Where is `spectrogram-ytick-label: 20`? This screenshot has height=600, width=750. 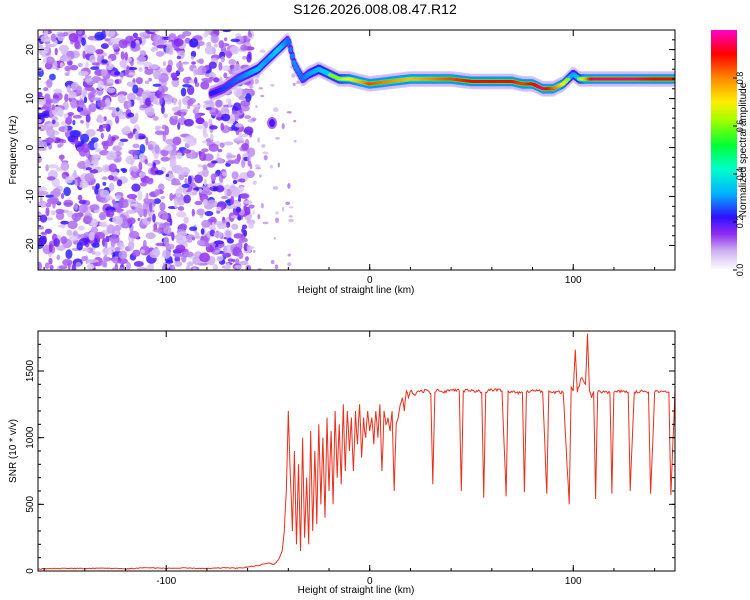
spectrogram-ytick-label: 20 is located at coordinates (30, 50).